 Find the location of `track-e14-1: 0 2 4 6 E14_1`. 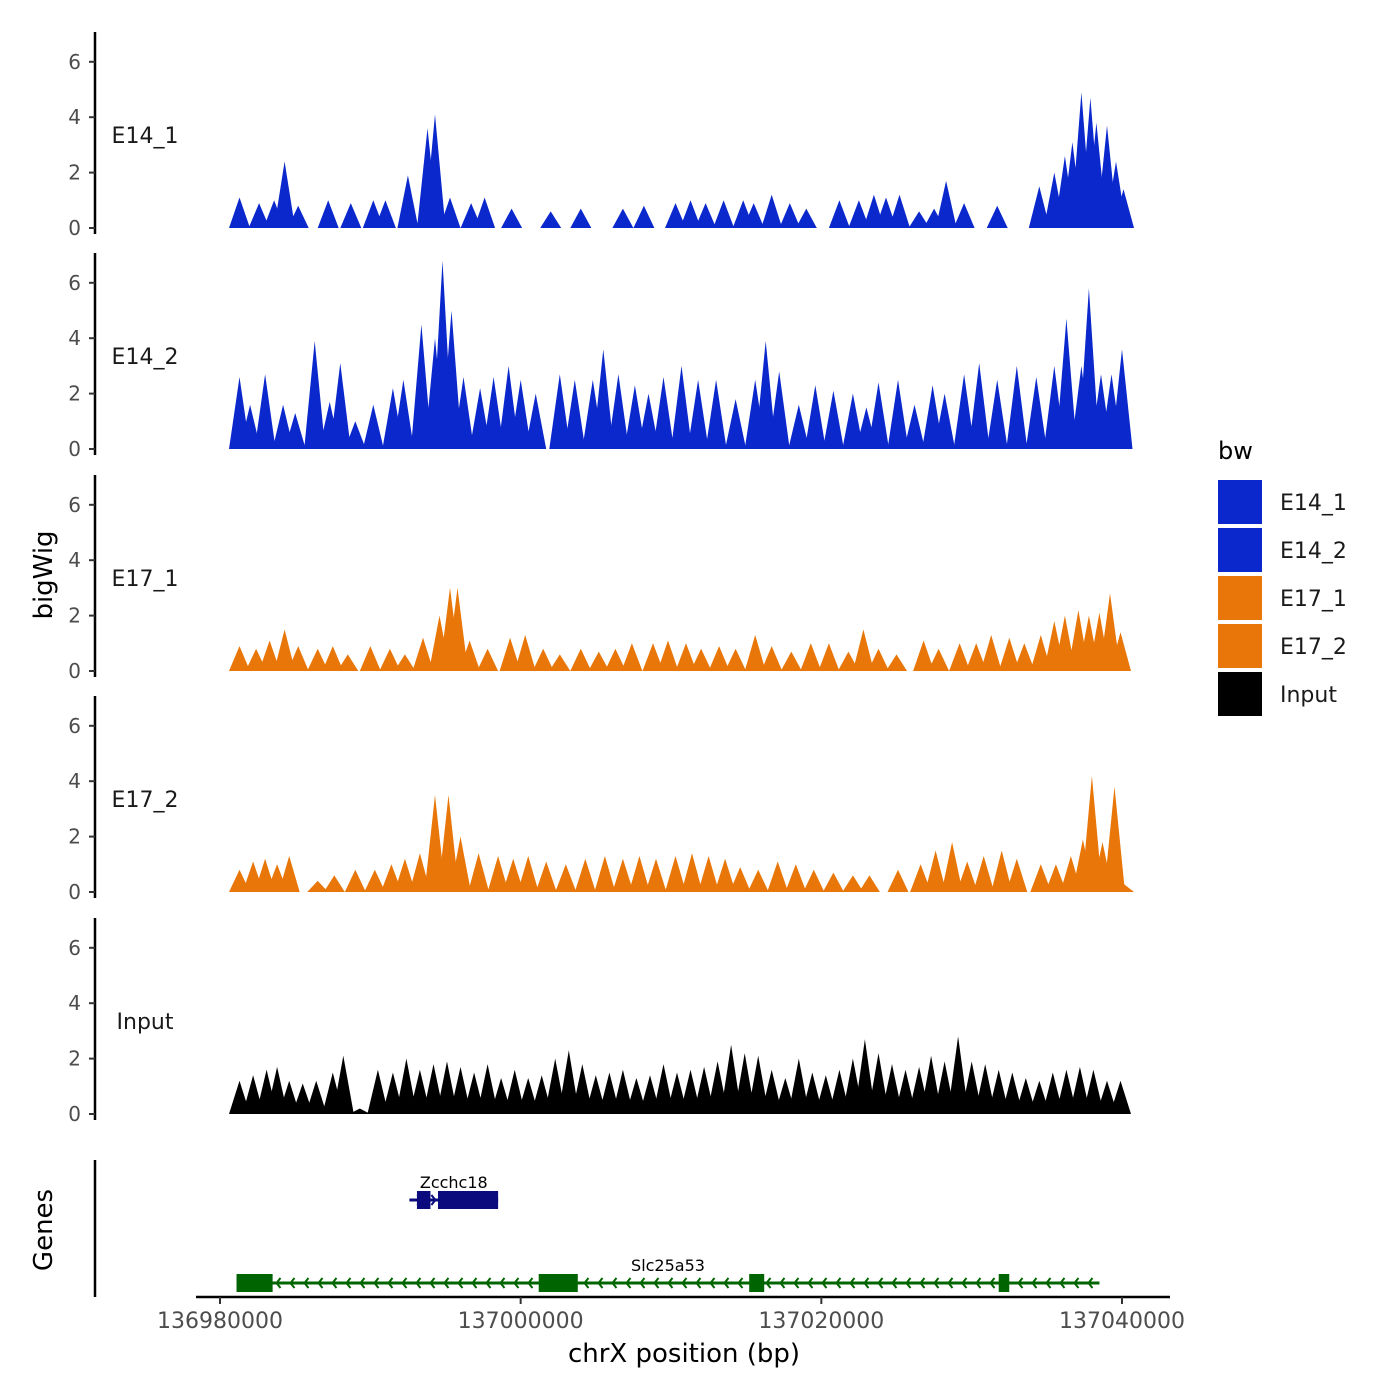

track-e14-1: 0 2 4 6 E14_1 is located at coordinates (601, 136).